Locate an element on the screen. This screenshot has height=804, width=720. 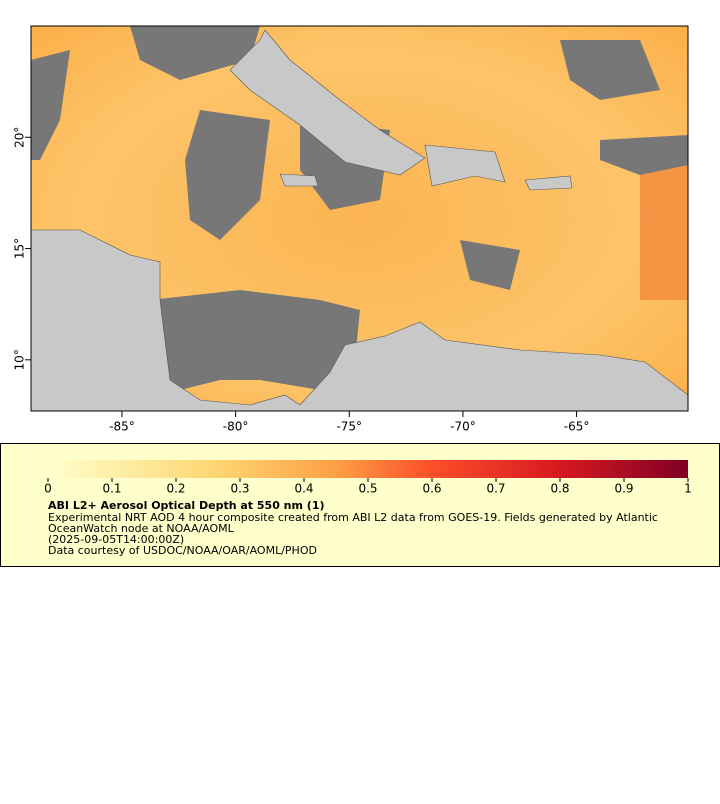
x-tick-label: -70° is located at coordinates (463, 427).